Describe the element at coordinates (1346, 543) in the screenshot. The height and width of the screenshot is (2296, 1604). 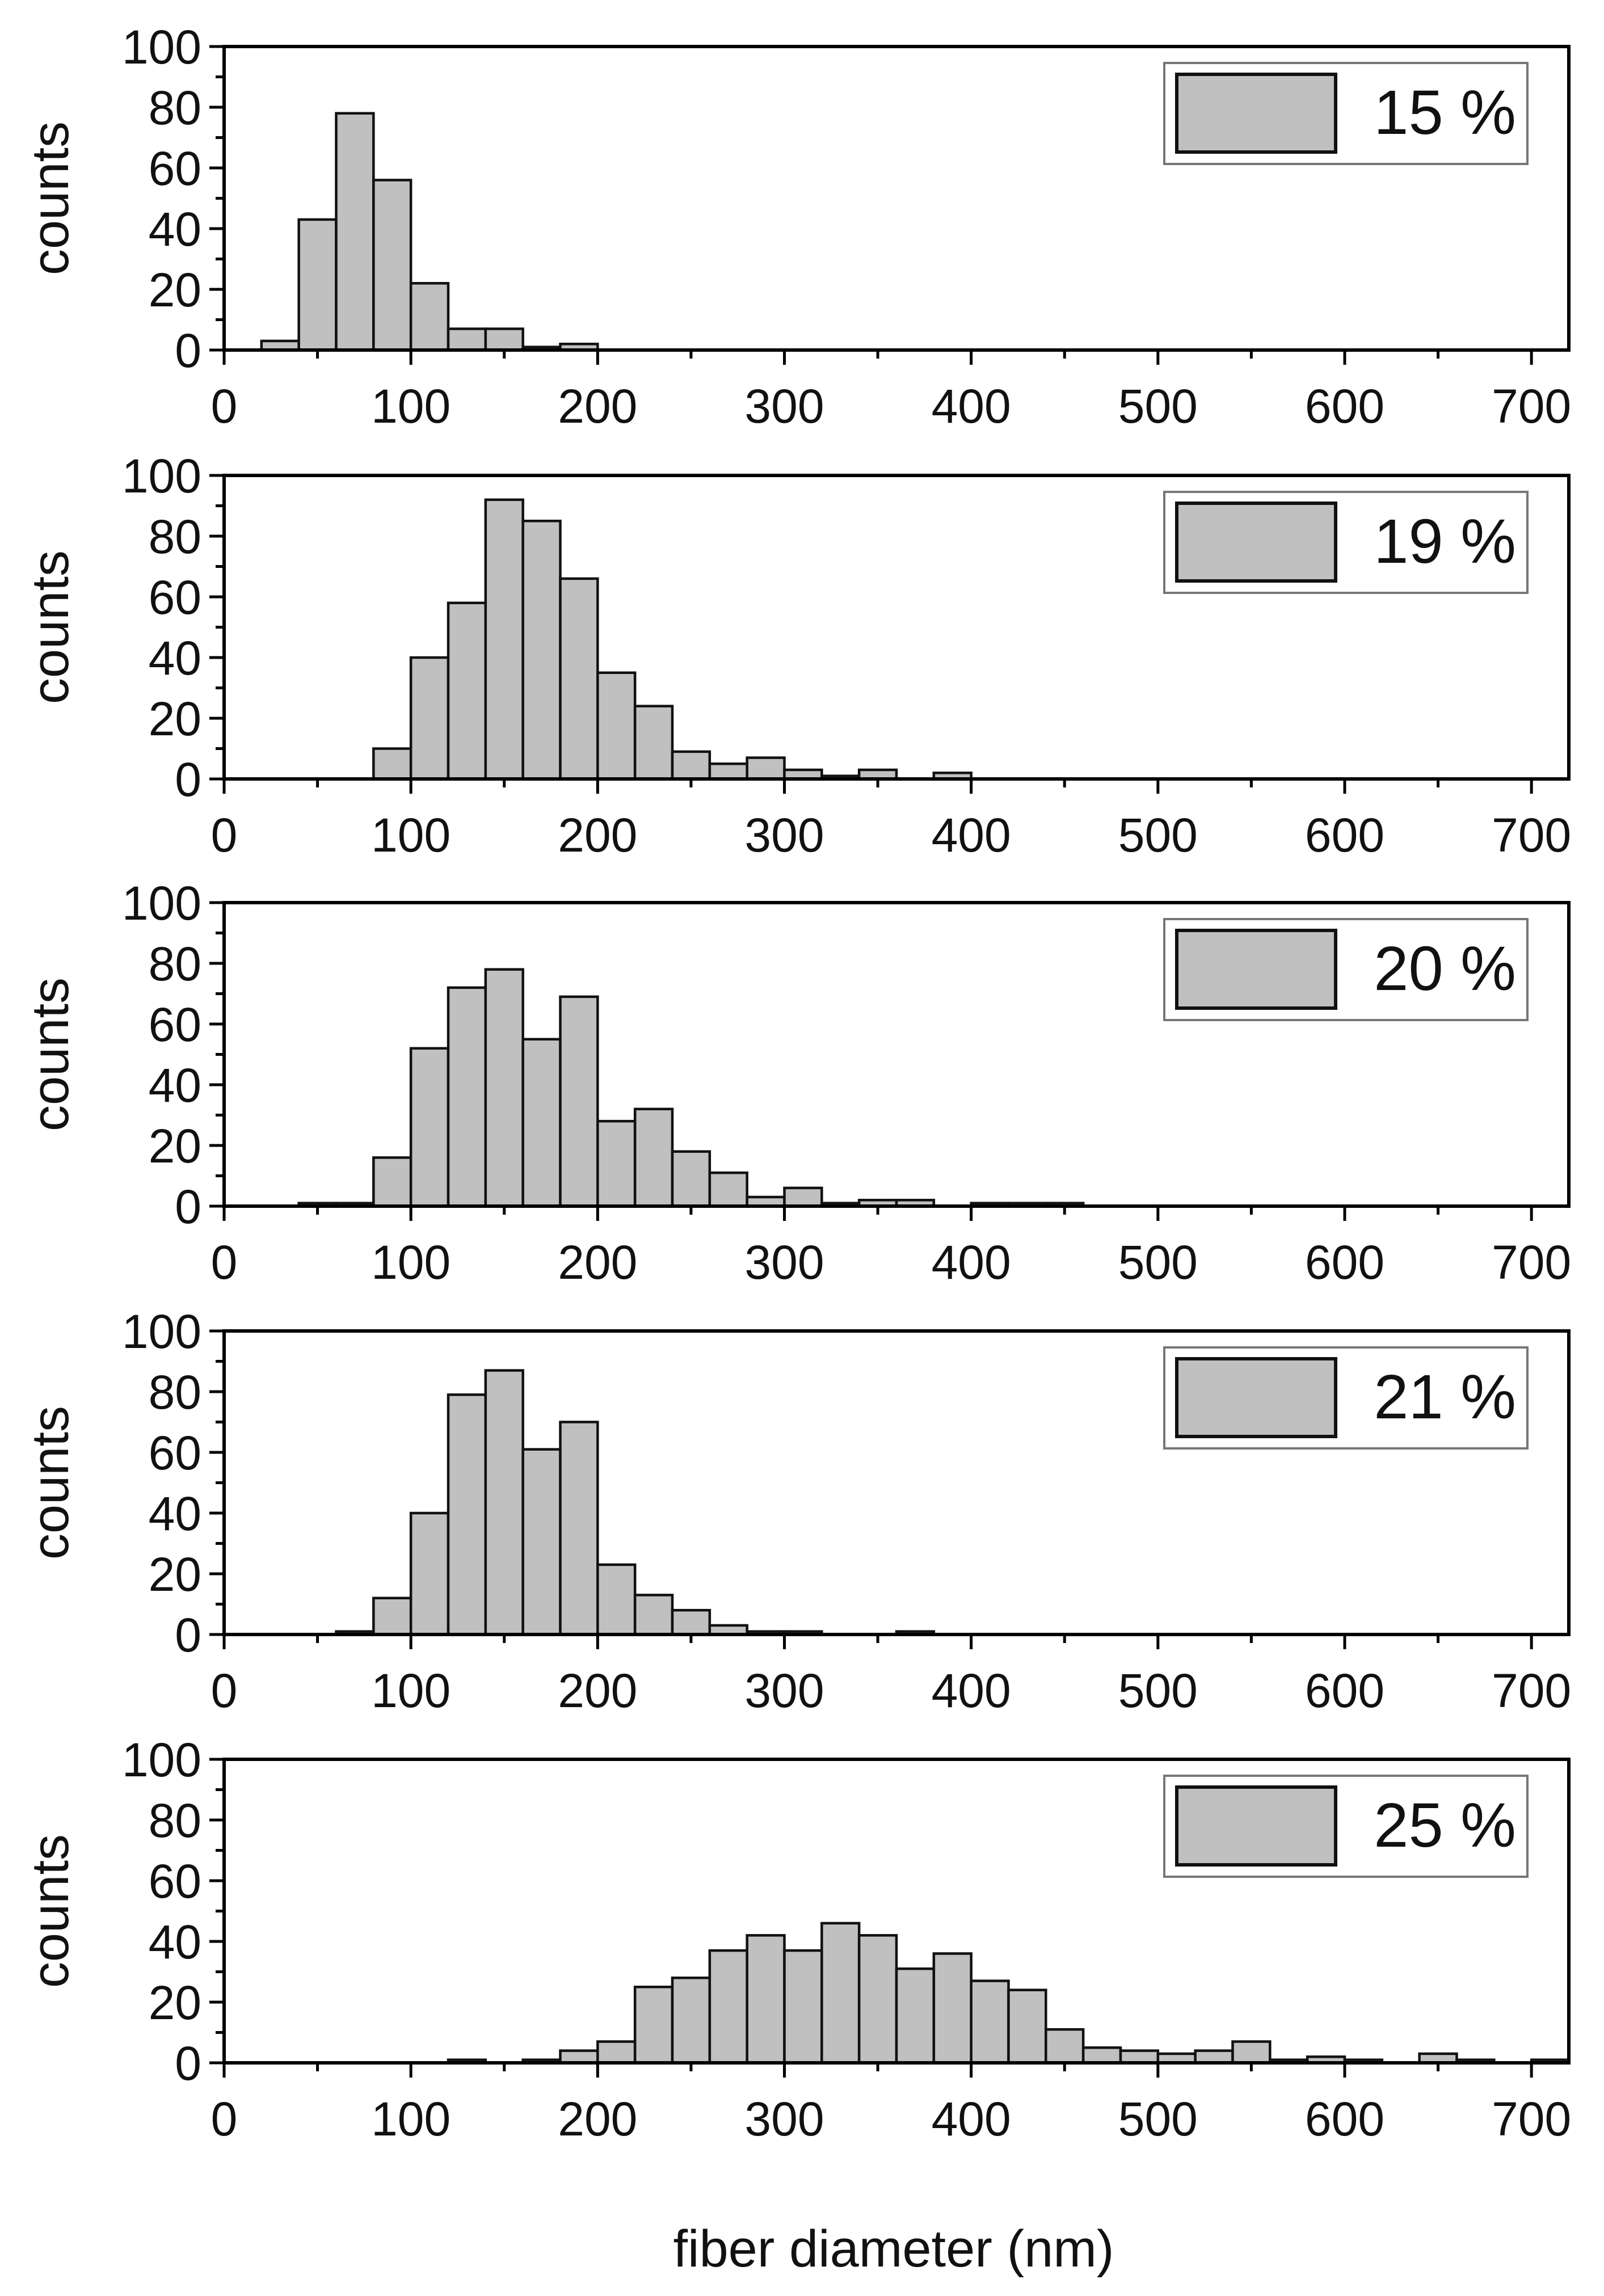
I see `legend: 19 %` at that location.